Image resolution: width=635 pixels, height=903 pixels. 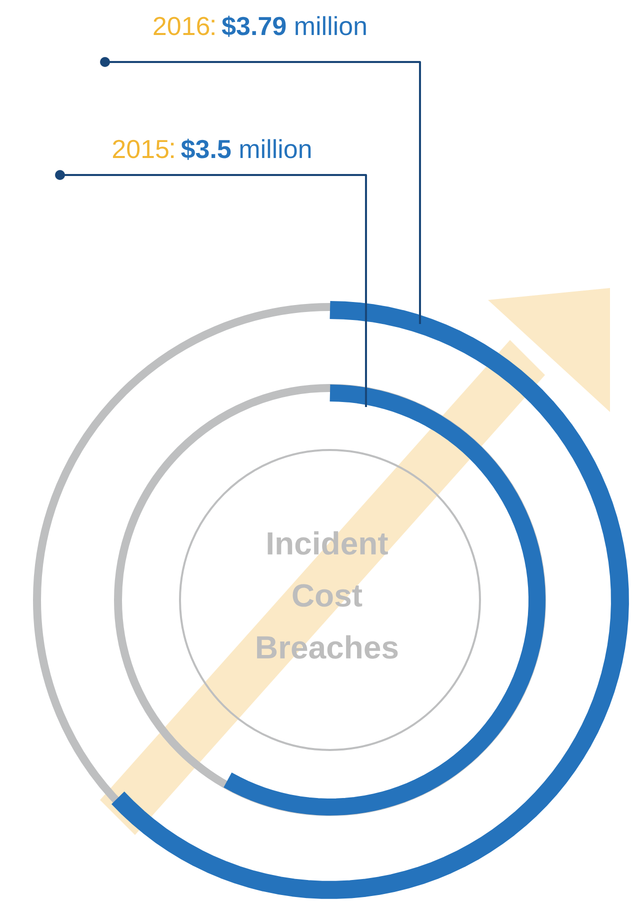 I want to click on data-label: $3.5 million, so click(x=246, y=149).